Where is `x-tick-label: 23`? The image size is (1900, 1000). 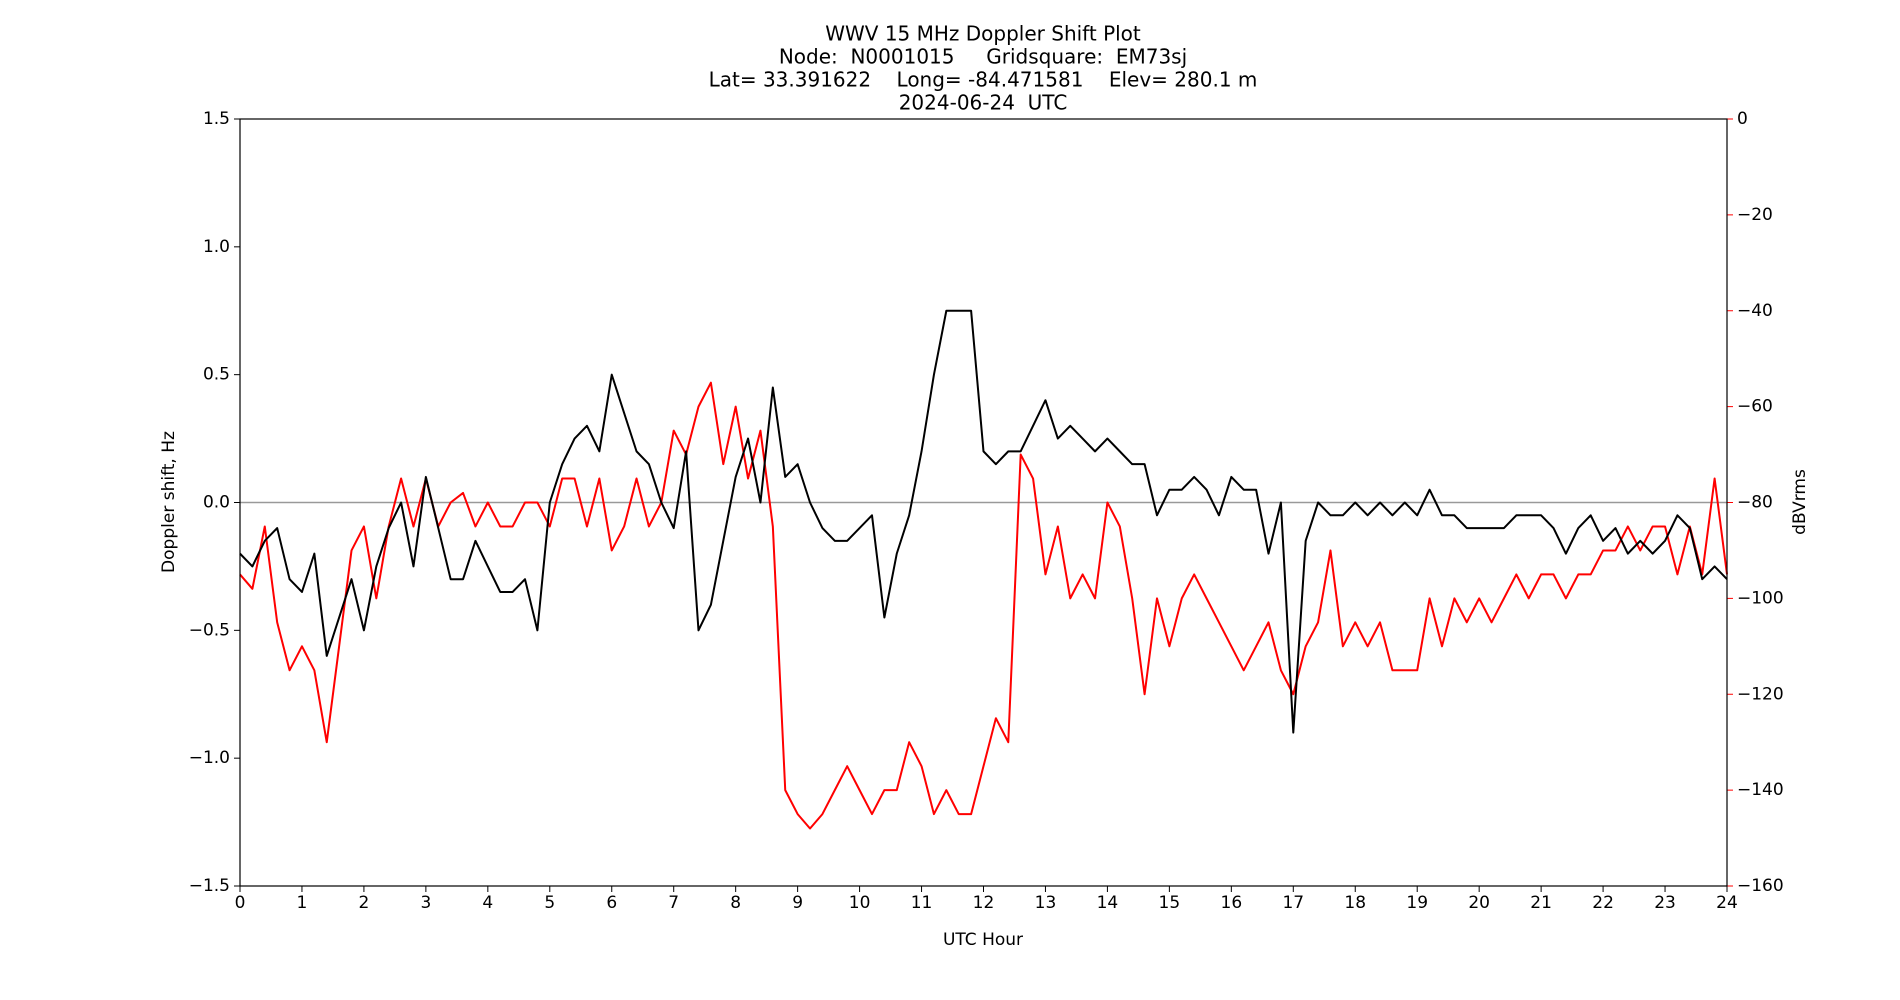 x-tick-label: 23 is located at coordinates (1665, 903).